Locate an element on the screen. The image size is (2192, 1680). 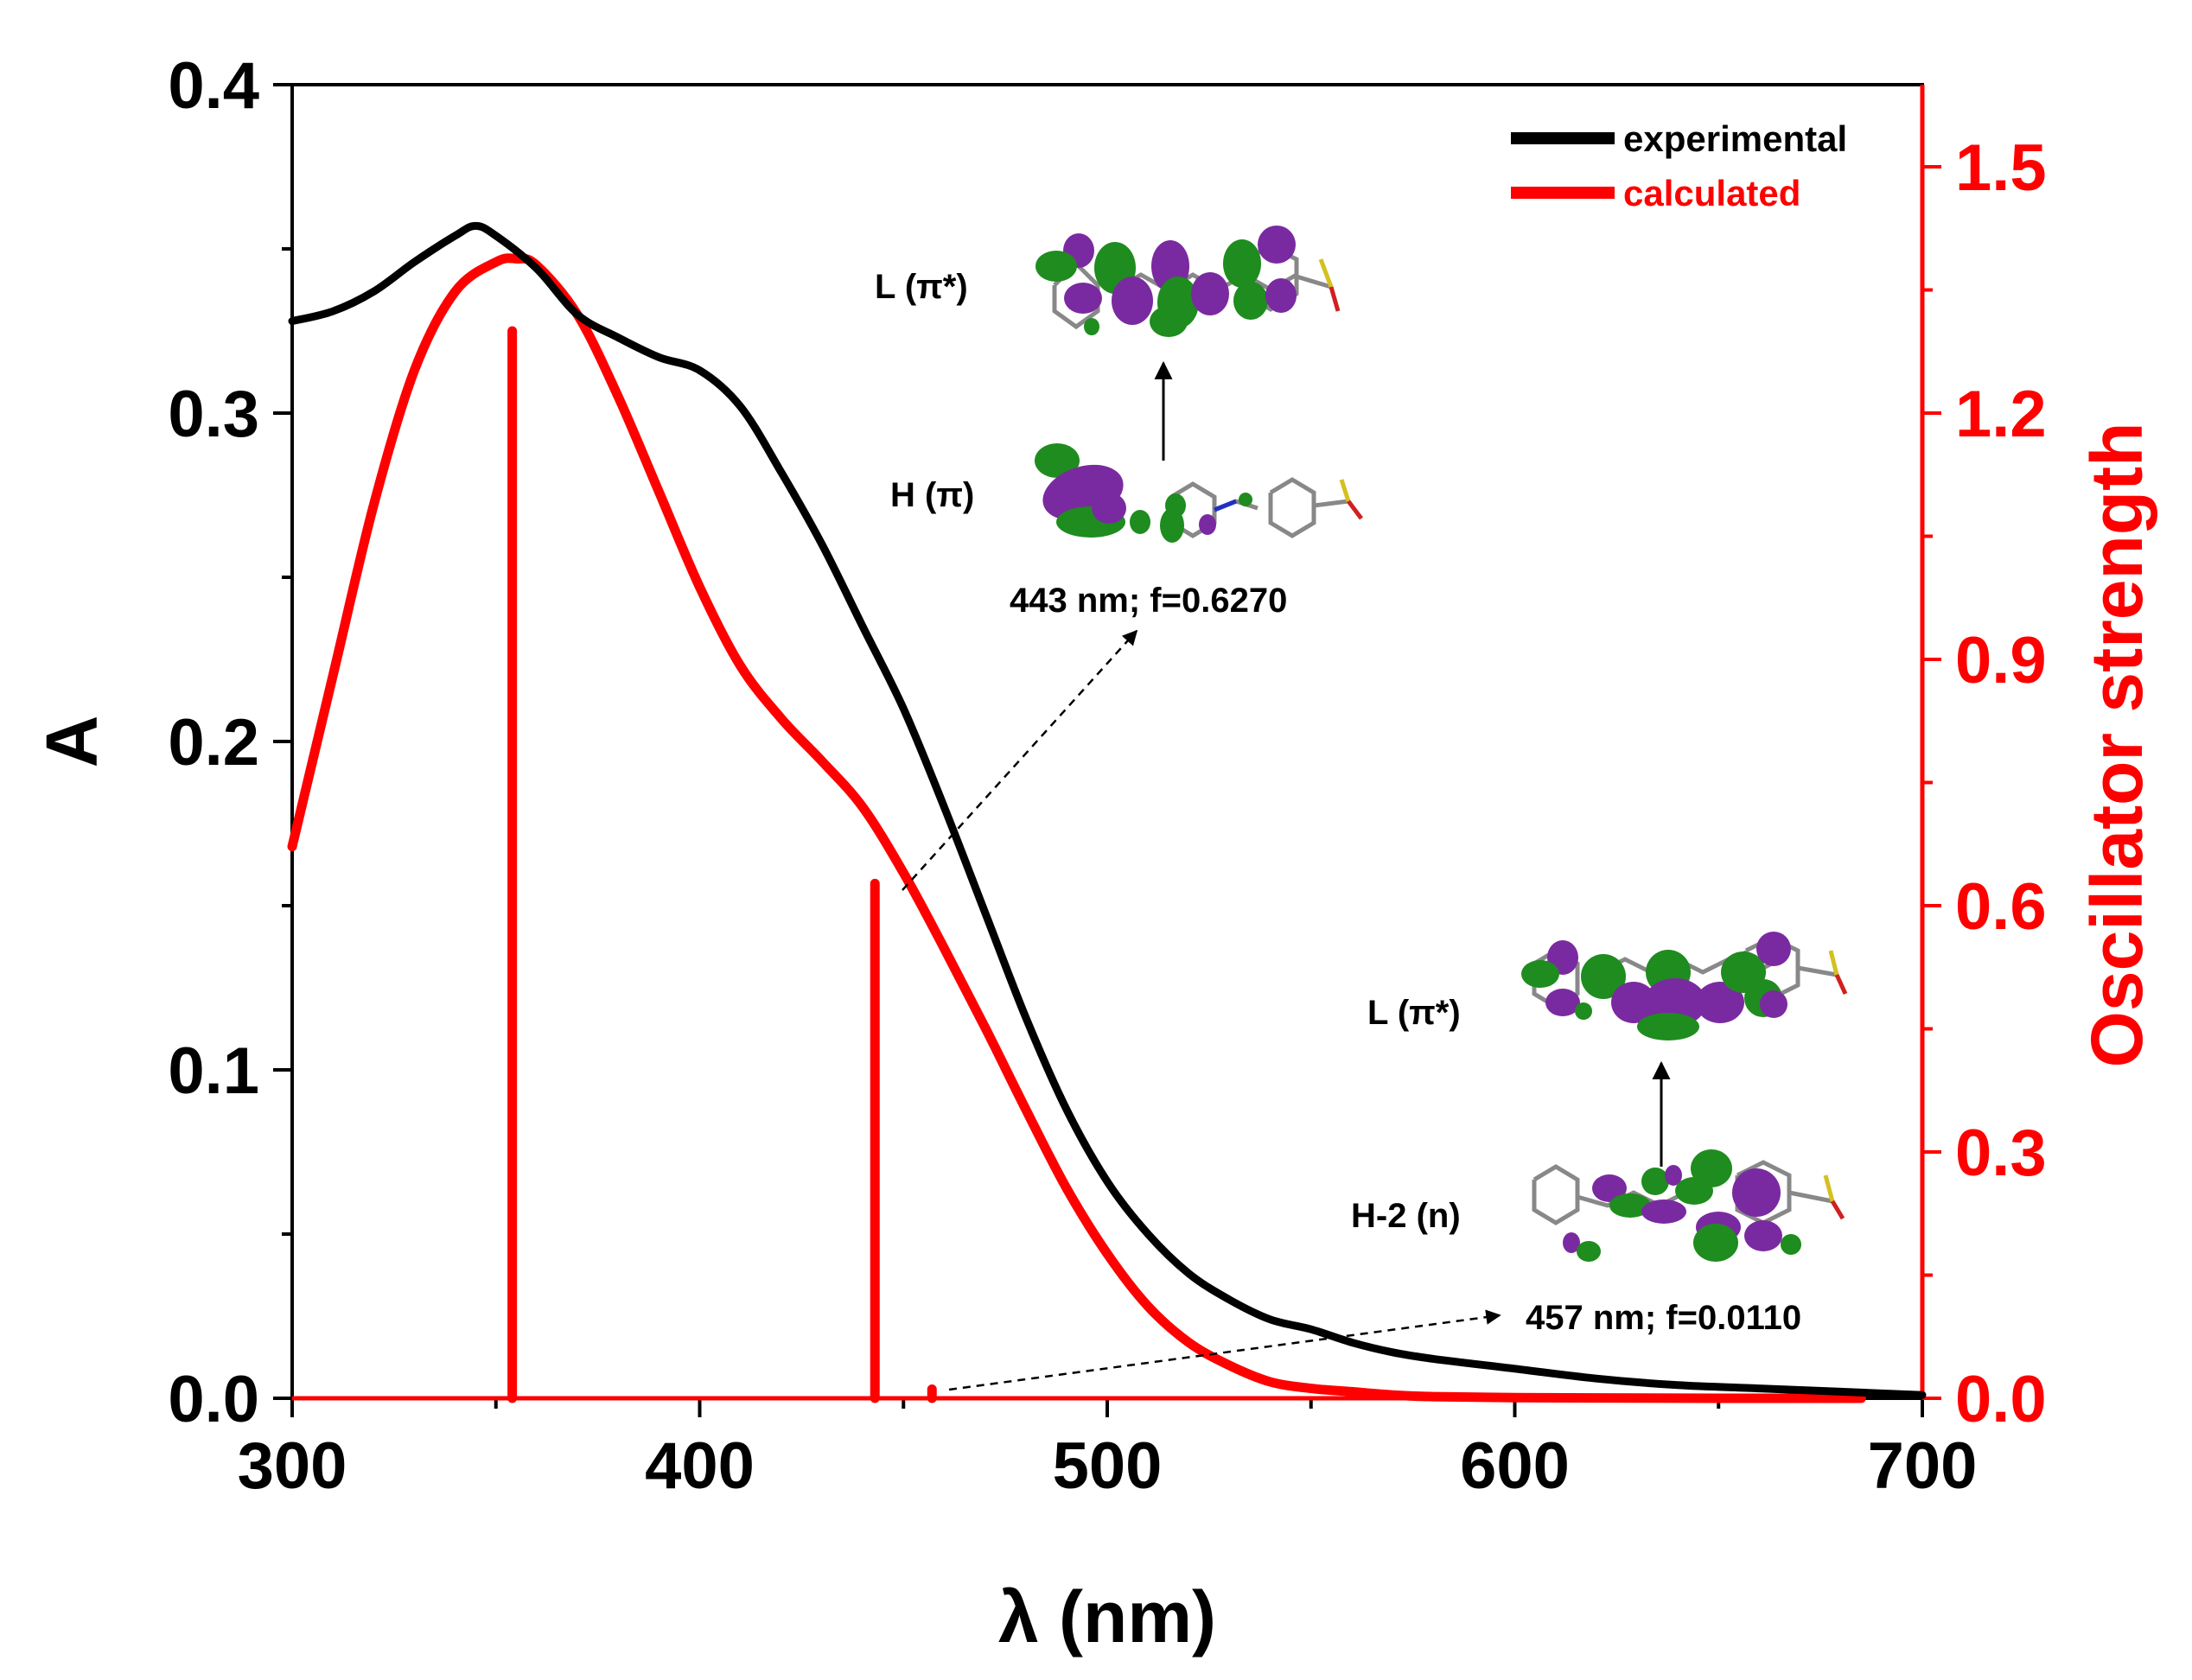
y-left-tick-label: 0.0 is located at coordinates (213, 1400).